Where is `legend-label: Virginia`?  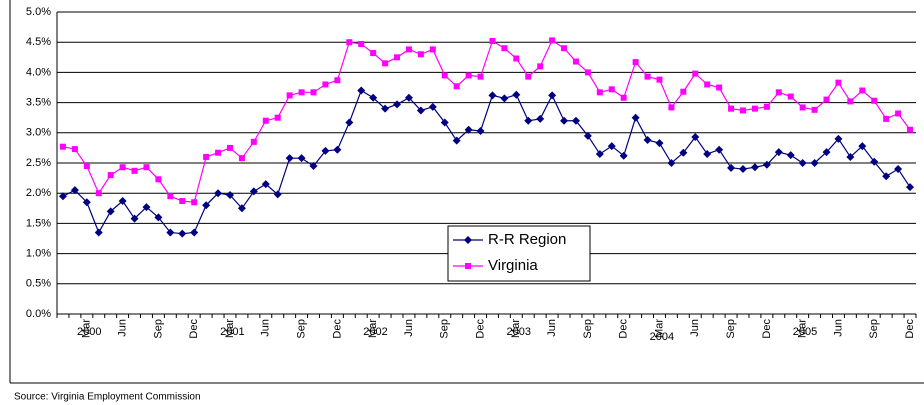
legend-label: Virginia is located at coordinates (513, 265).